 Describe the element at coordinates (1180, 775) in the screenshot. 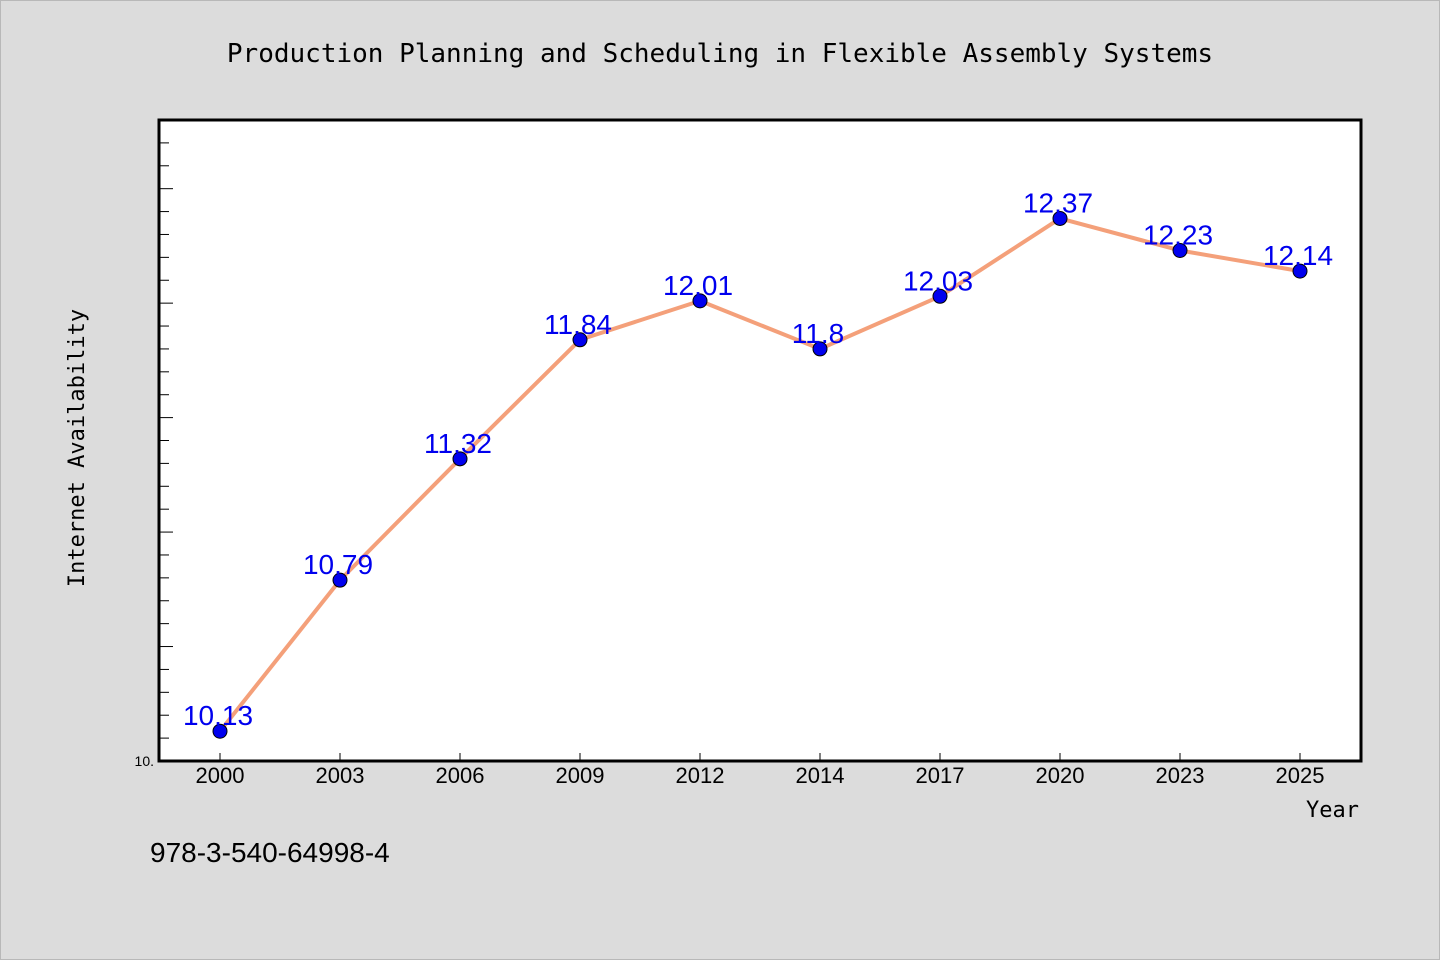

I see `x-tick-label: 2023` at that location.